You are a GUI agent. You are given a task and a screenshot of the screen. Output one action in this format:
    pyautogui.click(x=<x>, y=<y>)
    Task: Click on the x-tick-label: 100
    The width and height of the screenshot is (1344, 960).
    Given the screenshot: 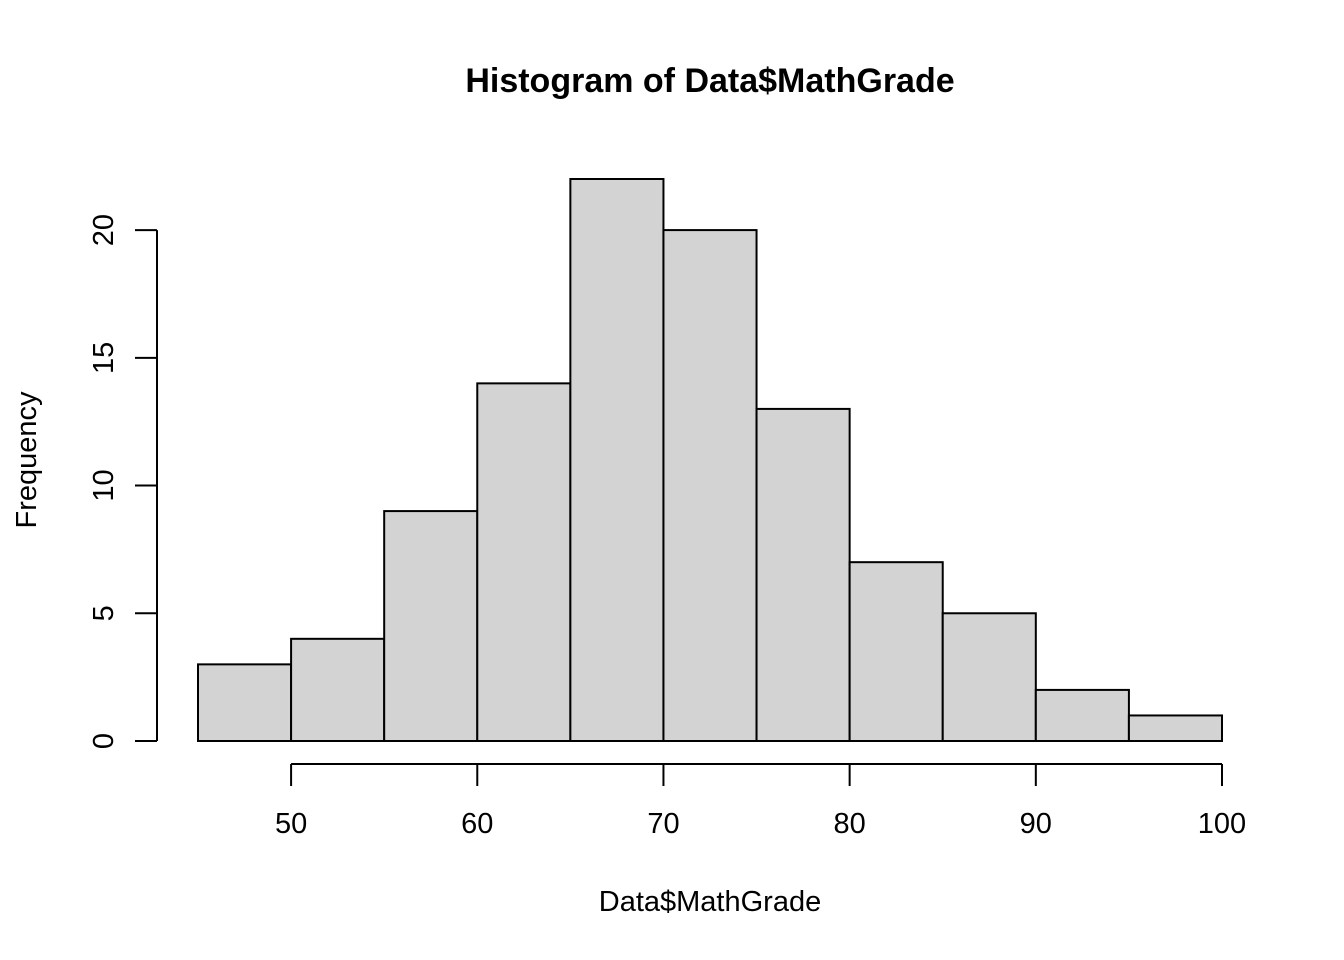 What is the action you would take?
    pyautogui.click(x=1222, y=824)
    